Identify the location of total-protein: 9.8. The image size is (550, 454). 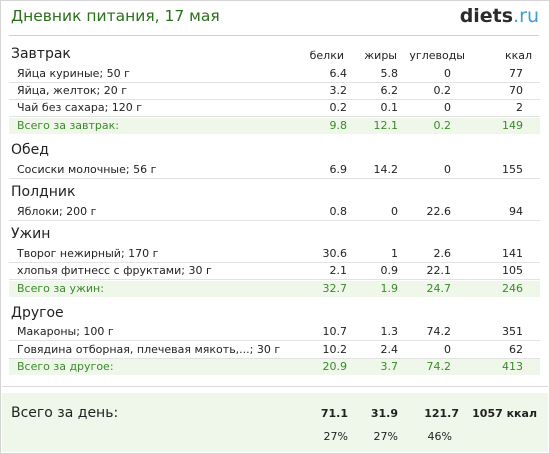
(338, 125).